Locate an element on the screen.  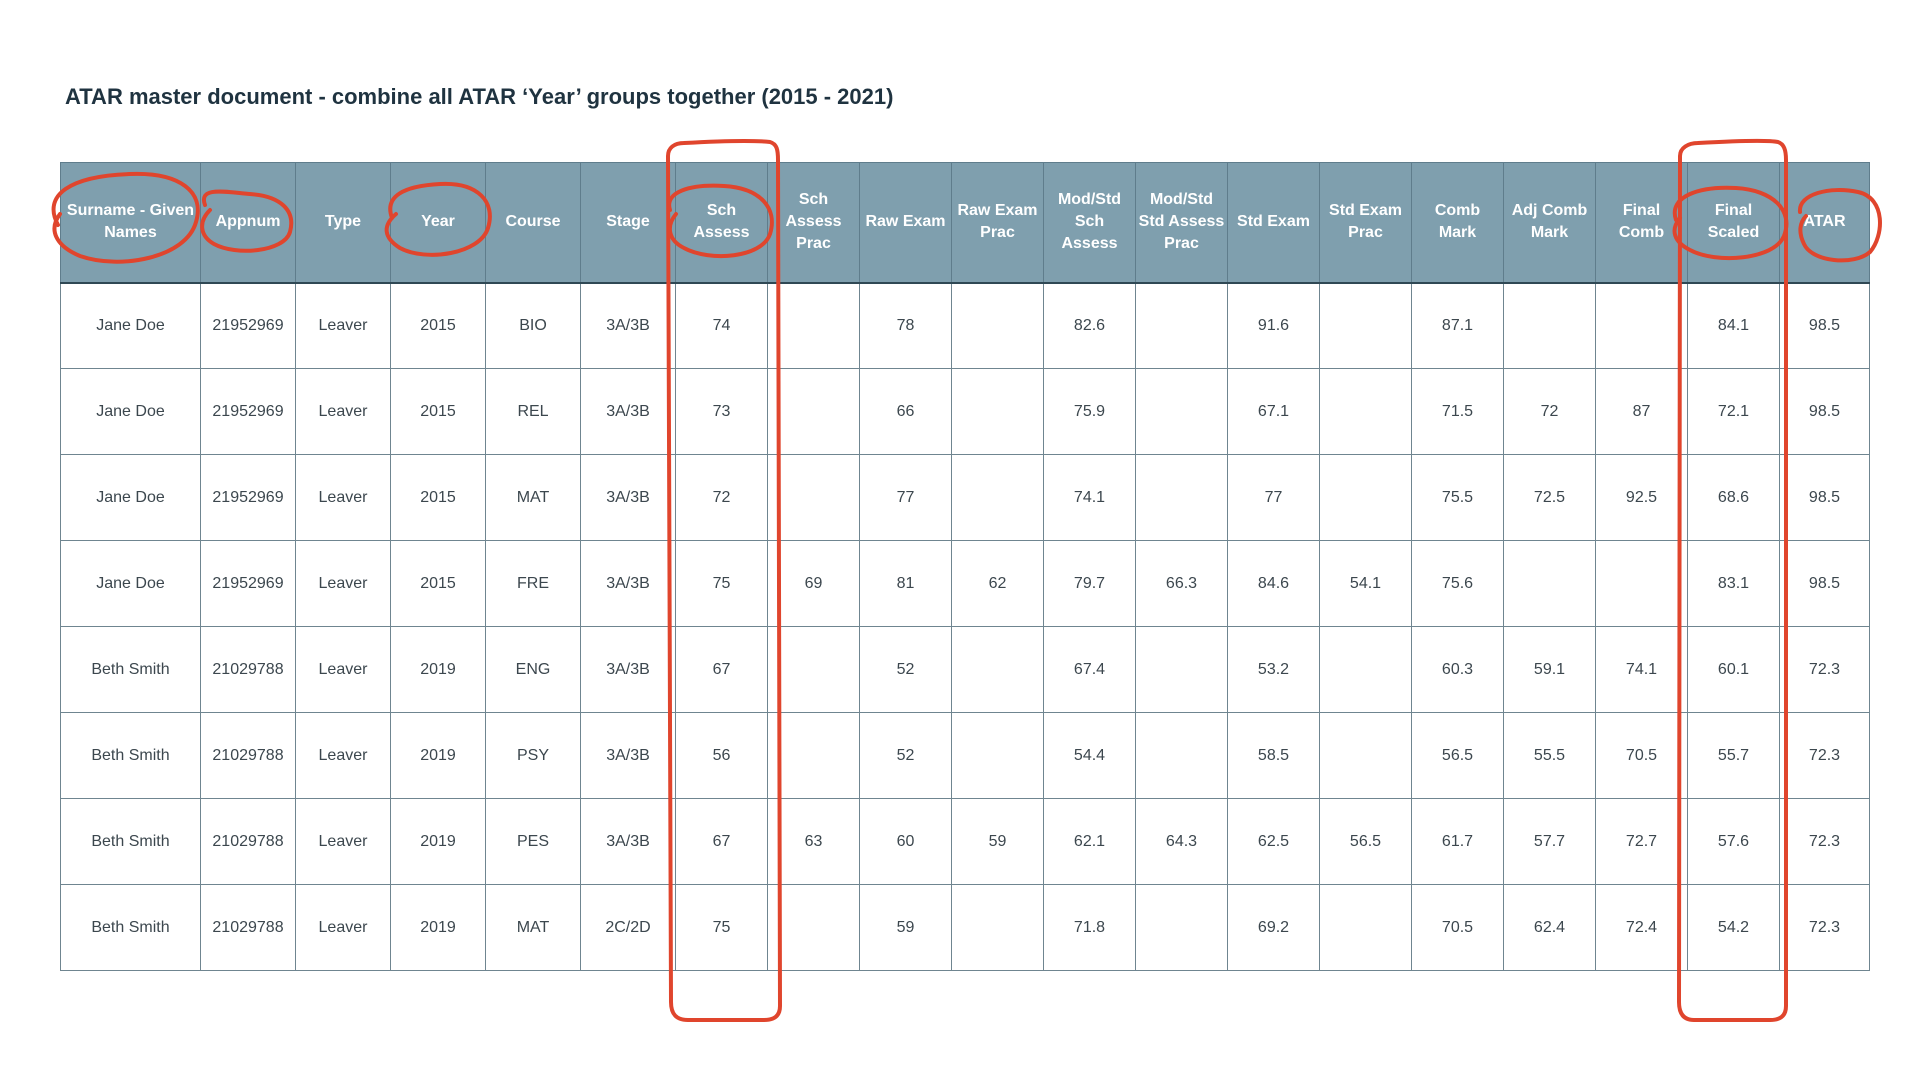
cell-final-scaled: 55.7 is located at coordinates (1733, 755).